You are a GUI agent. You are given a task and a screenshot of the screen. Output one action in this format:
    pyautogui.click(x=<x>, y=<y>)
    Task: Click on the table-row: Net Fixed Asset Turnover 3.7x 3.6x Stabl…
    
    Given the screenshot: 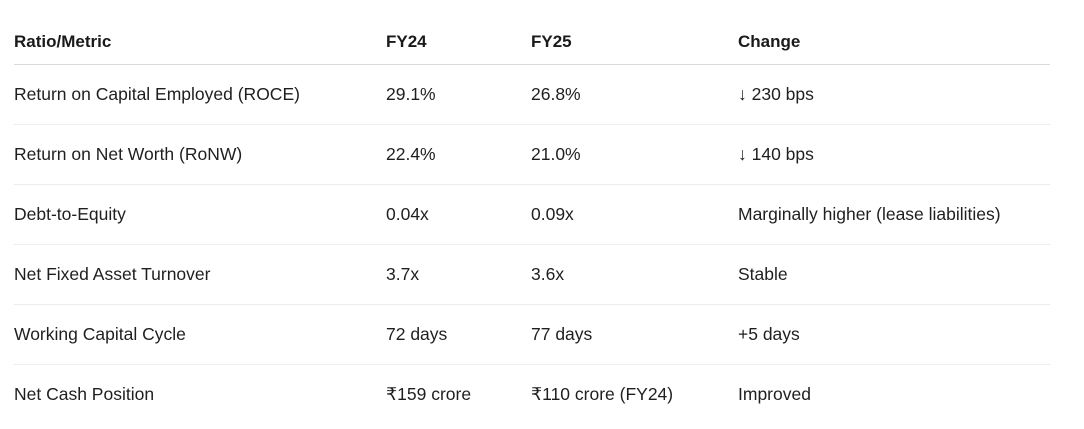 What is the action you would take?
    pyautogui.click(x=532, y=274)
    